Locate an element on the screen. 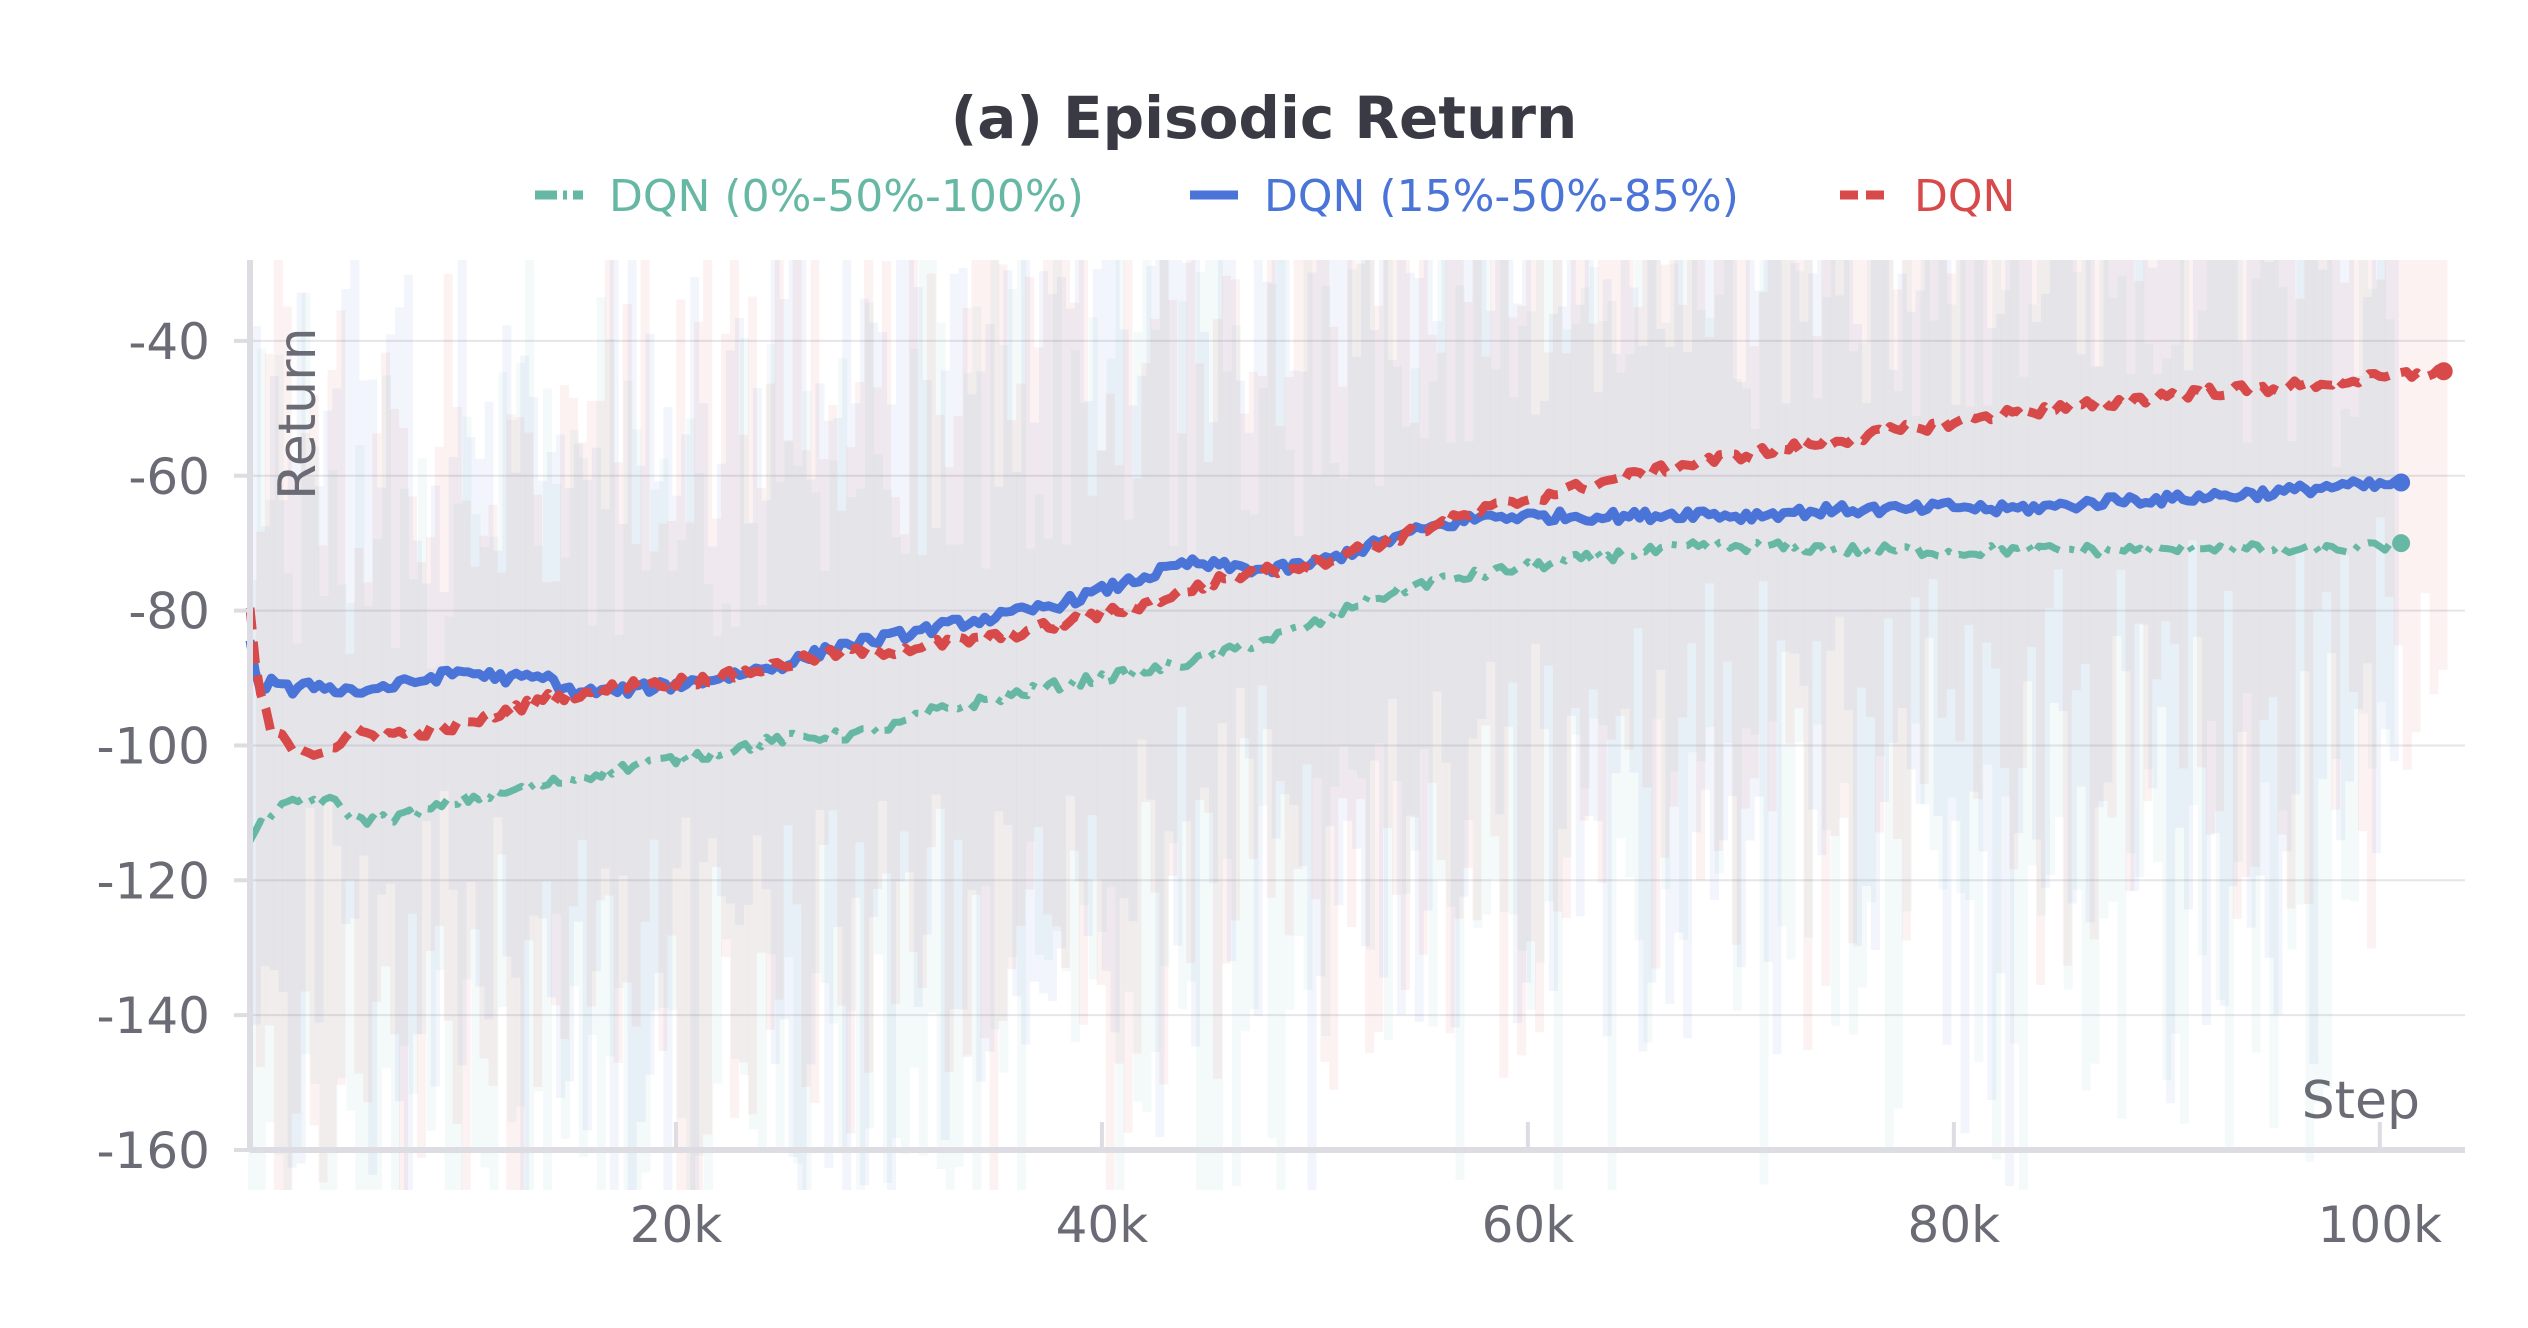 This screenshot has width=2528, height=1328. y-tick-label: -80 is located at coordinates (169, 612).